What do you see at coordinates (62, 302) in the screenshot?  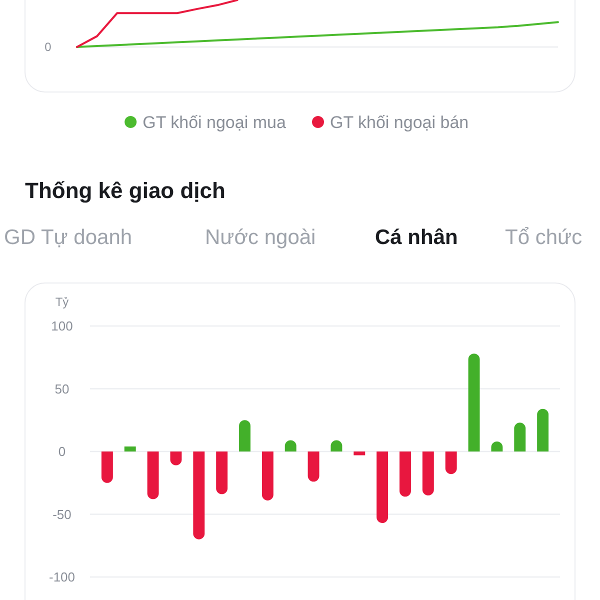 I see `y-axis-title: Tỷ` at bounding box center [62, 302].